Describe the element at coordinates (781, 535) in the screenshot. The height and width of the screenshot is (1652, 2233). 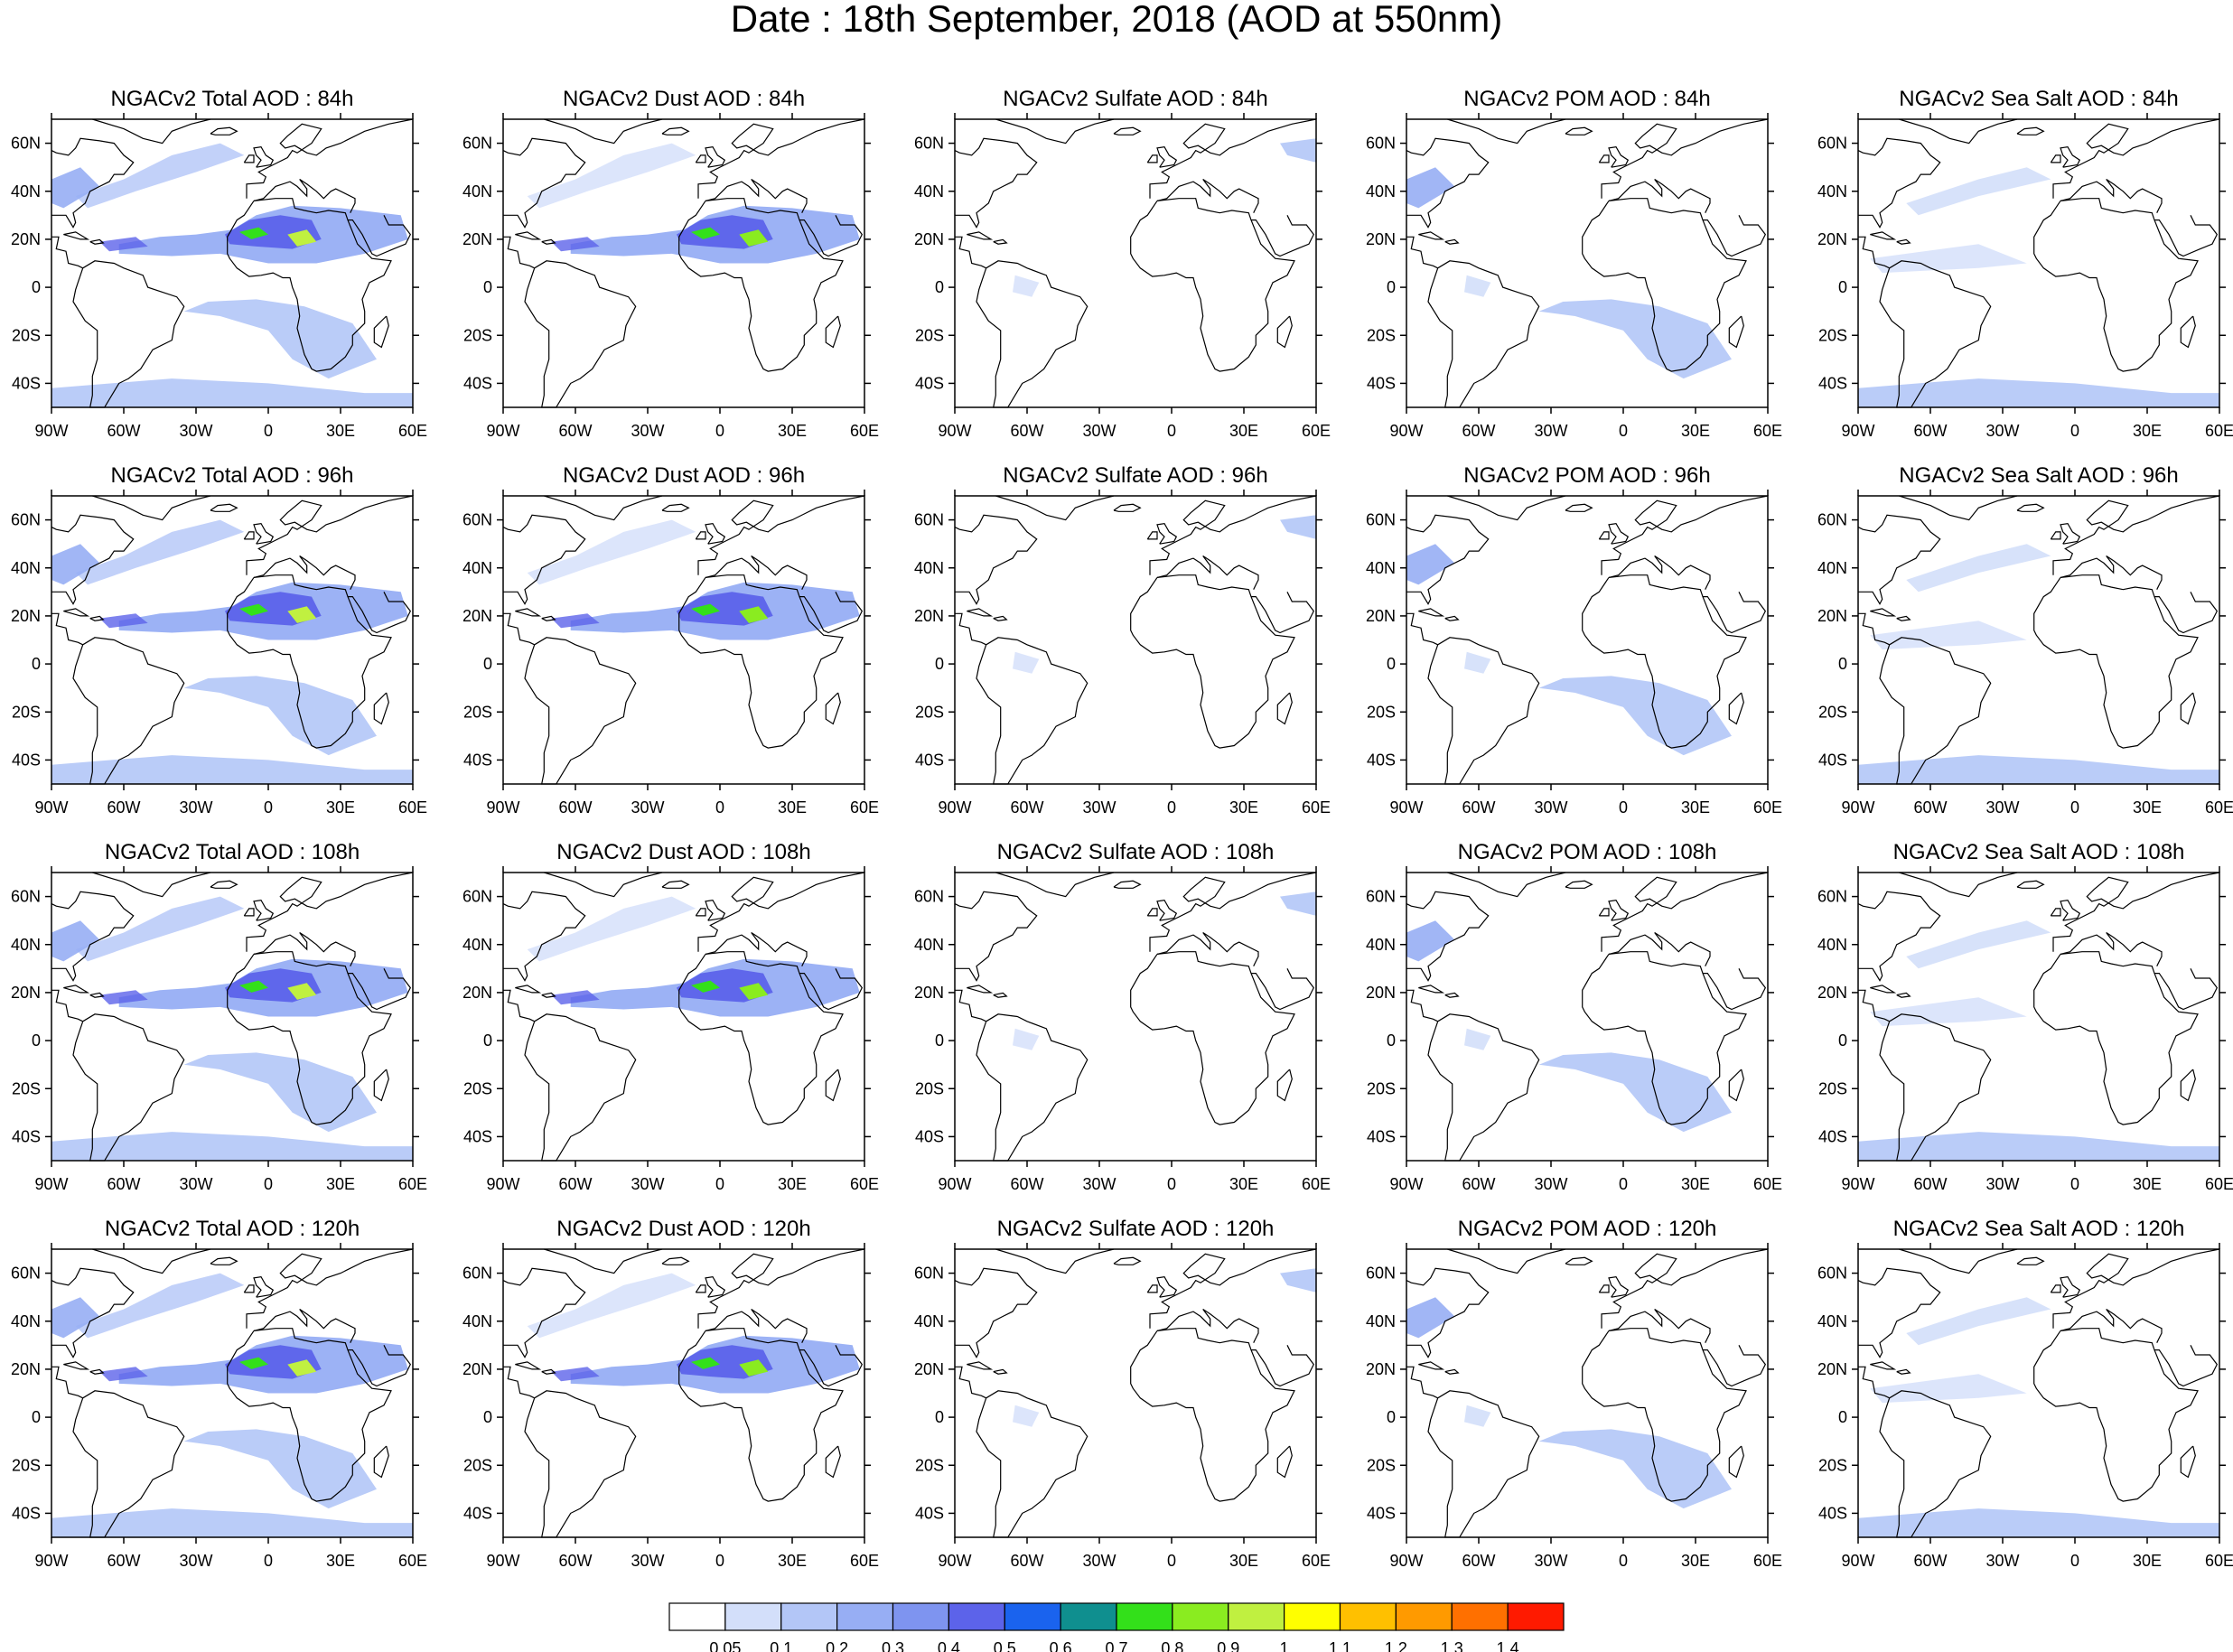
I see `coastline-europe` at that location.